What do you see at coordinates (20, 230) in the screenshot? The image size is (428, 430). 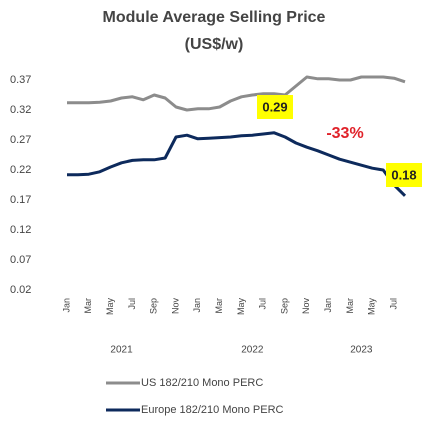 I see `y-tick-label: 0.12` at bounding box center [20, 230].